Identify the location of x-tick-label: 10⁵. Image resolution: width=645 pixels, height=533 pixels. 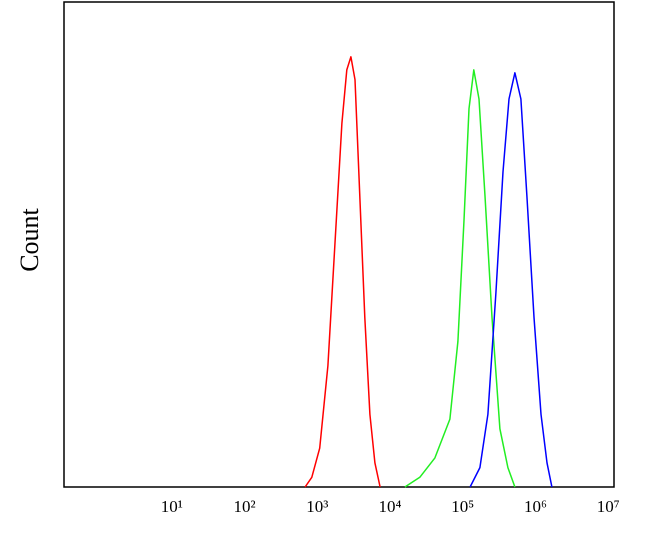
(462, 506).